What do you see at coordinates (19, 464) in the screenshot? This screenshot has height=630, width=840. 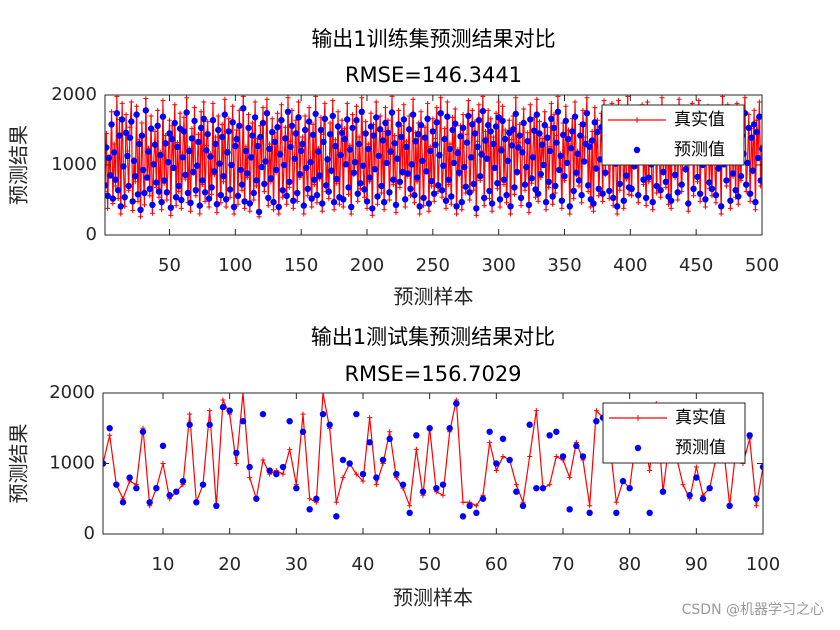 I see `y-axis-label: 预测结果` at bounding box center [19, 464].